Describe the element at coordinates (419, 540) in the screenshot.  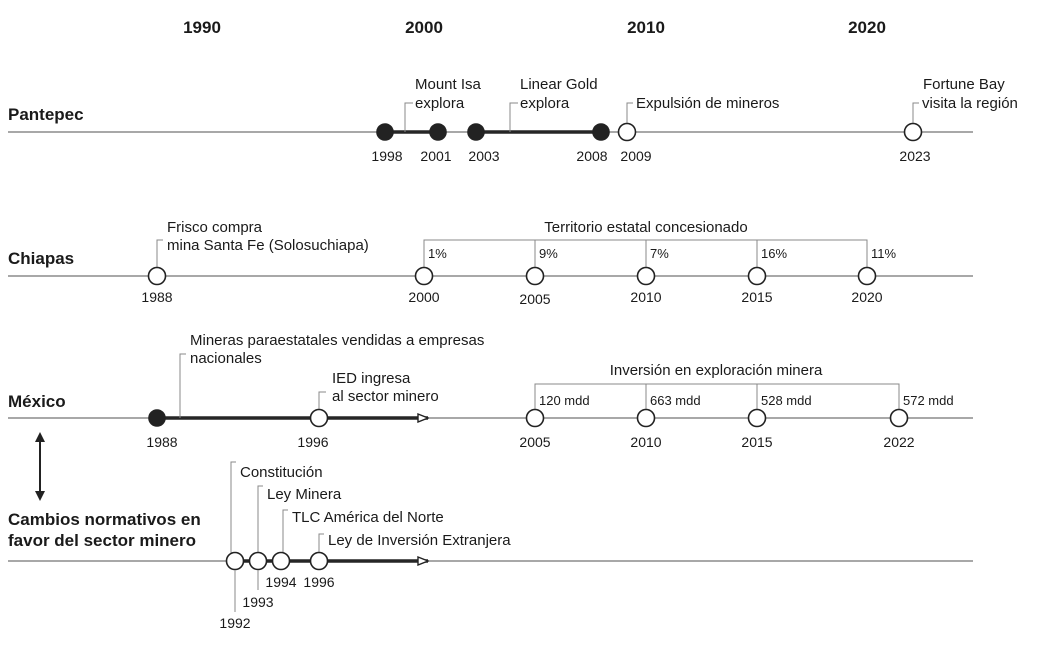
I see `event-label: Ley de Inversión Extranjera` at that location.